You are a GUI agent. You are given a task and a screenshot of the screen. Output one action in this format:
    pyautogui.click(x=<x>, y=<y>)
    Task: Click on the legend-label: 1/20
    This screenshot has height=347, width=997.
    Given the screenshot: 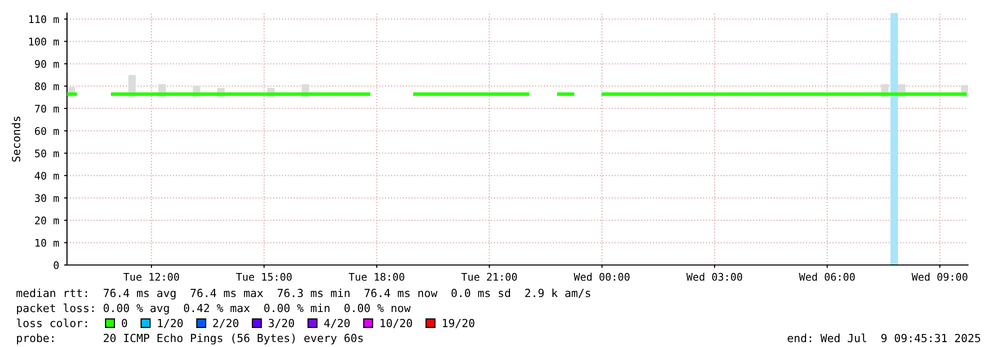 What is the action you would take?
    pyautogui.click(x=170, y=323)
    